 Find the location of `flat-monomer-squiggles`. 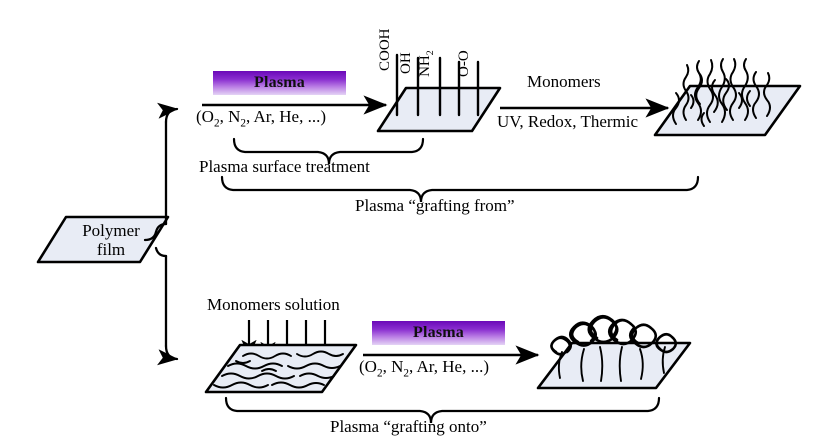

flat-monomer-squiggles is located at coordinates (278, 369).